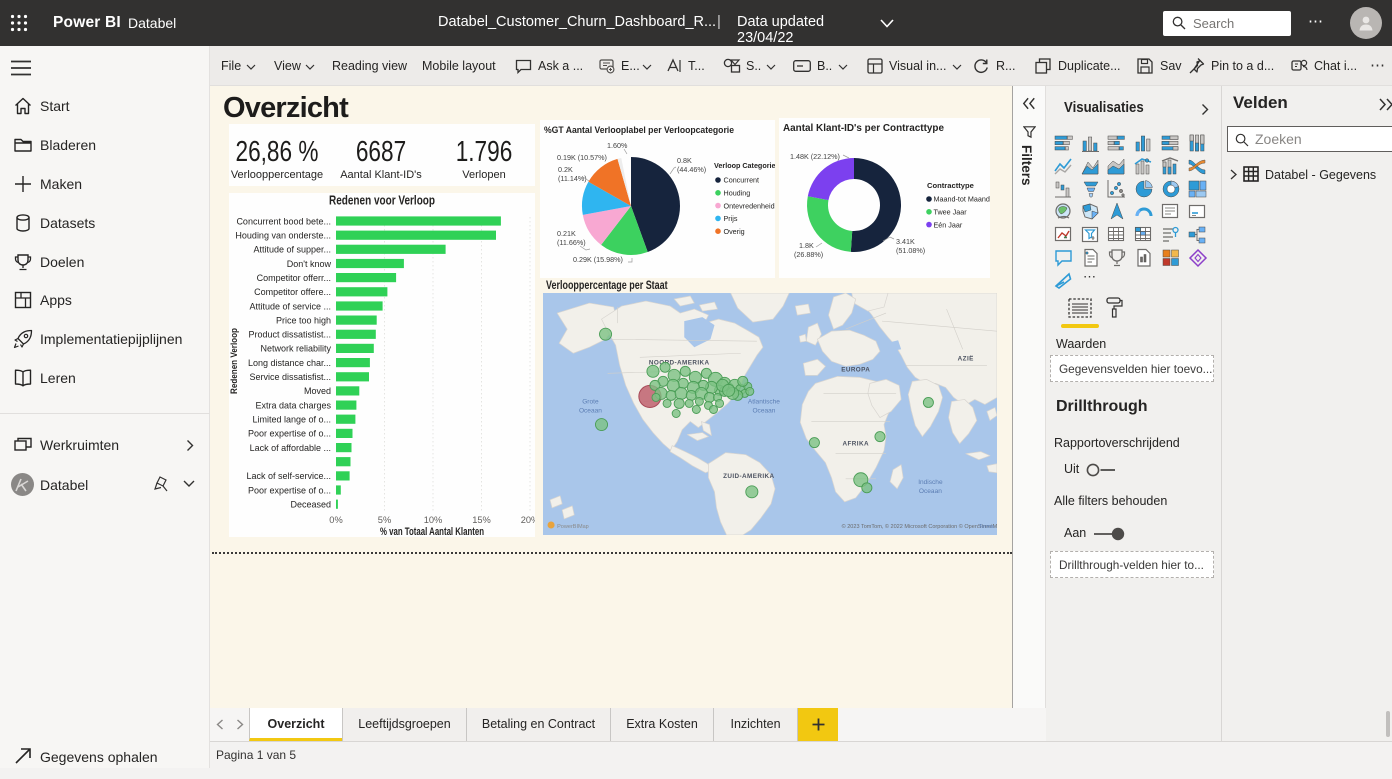 This screenshot has width=1392, height=779. What do you see at coordinates (951, 212) in the screenshot?
I see `svg-text: Twee Jaar` at bounding box center [951, 212].